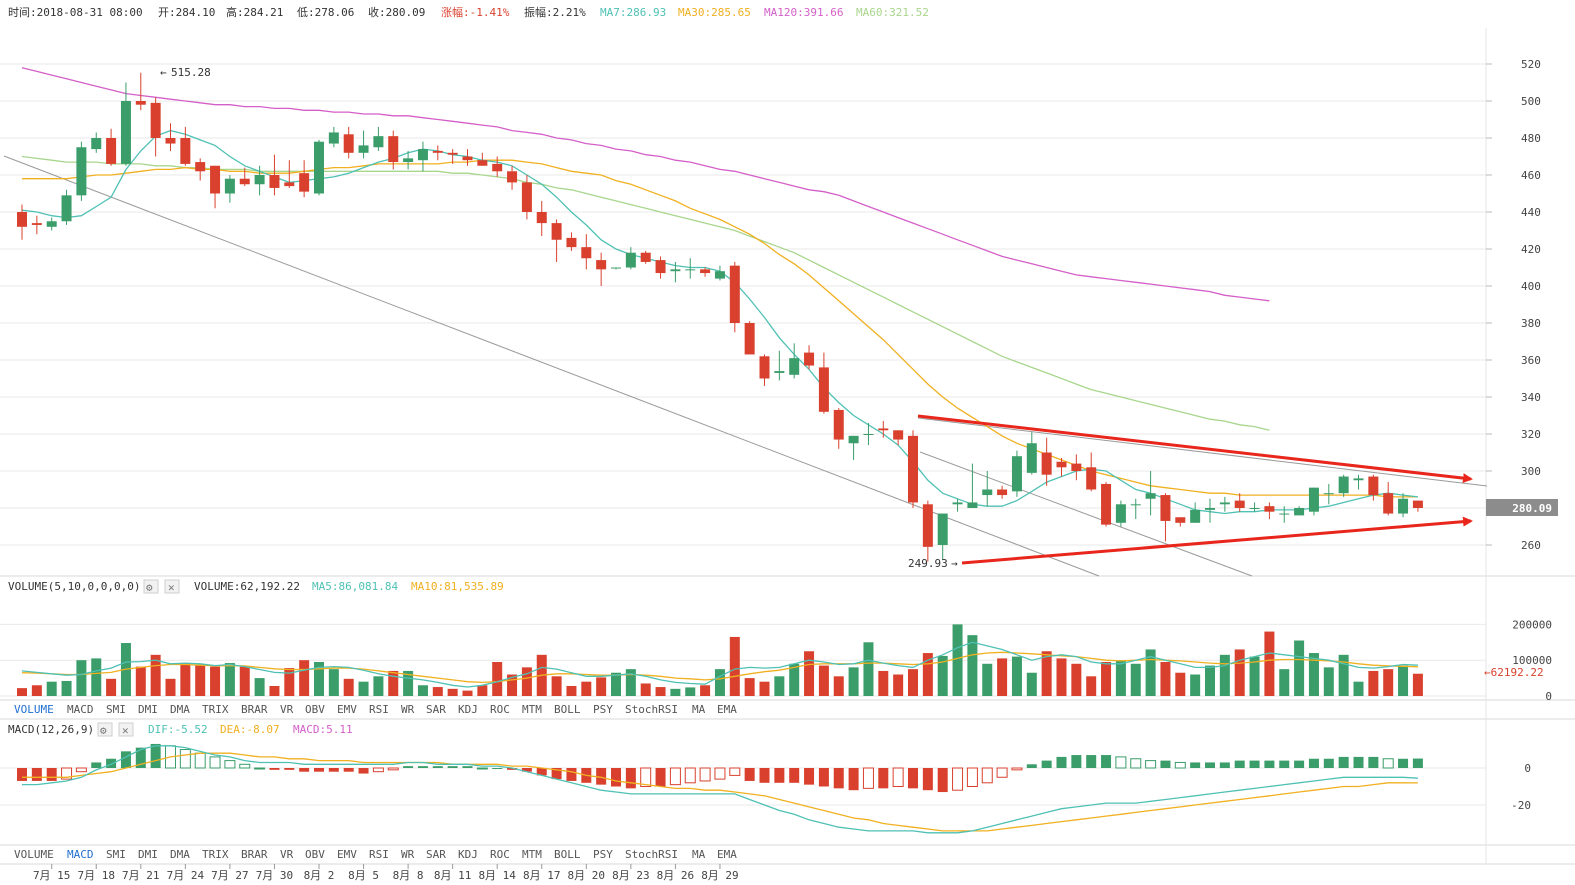 The image size is (1575, 885). What do you see at coordinates (475, 12) in the screenshot?
I see `change-label: 涨幅:-1.41%` at bounding box center [475, 12].